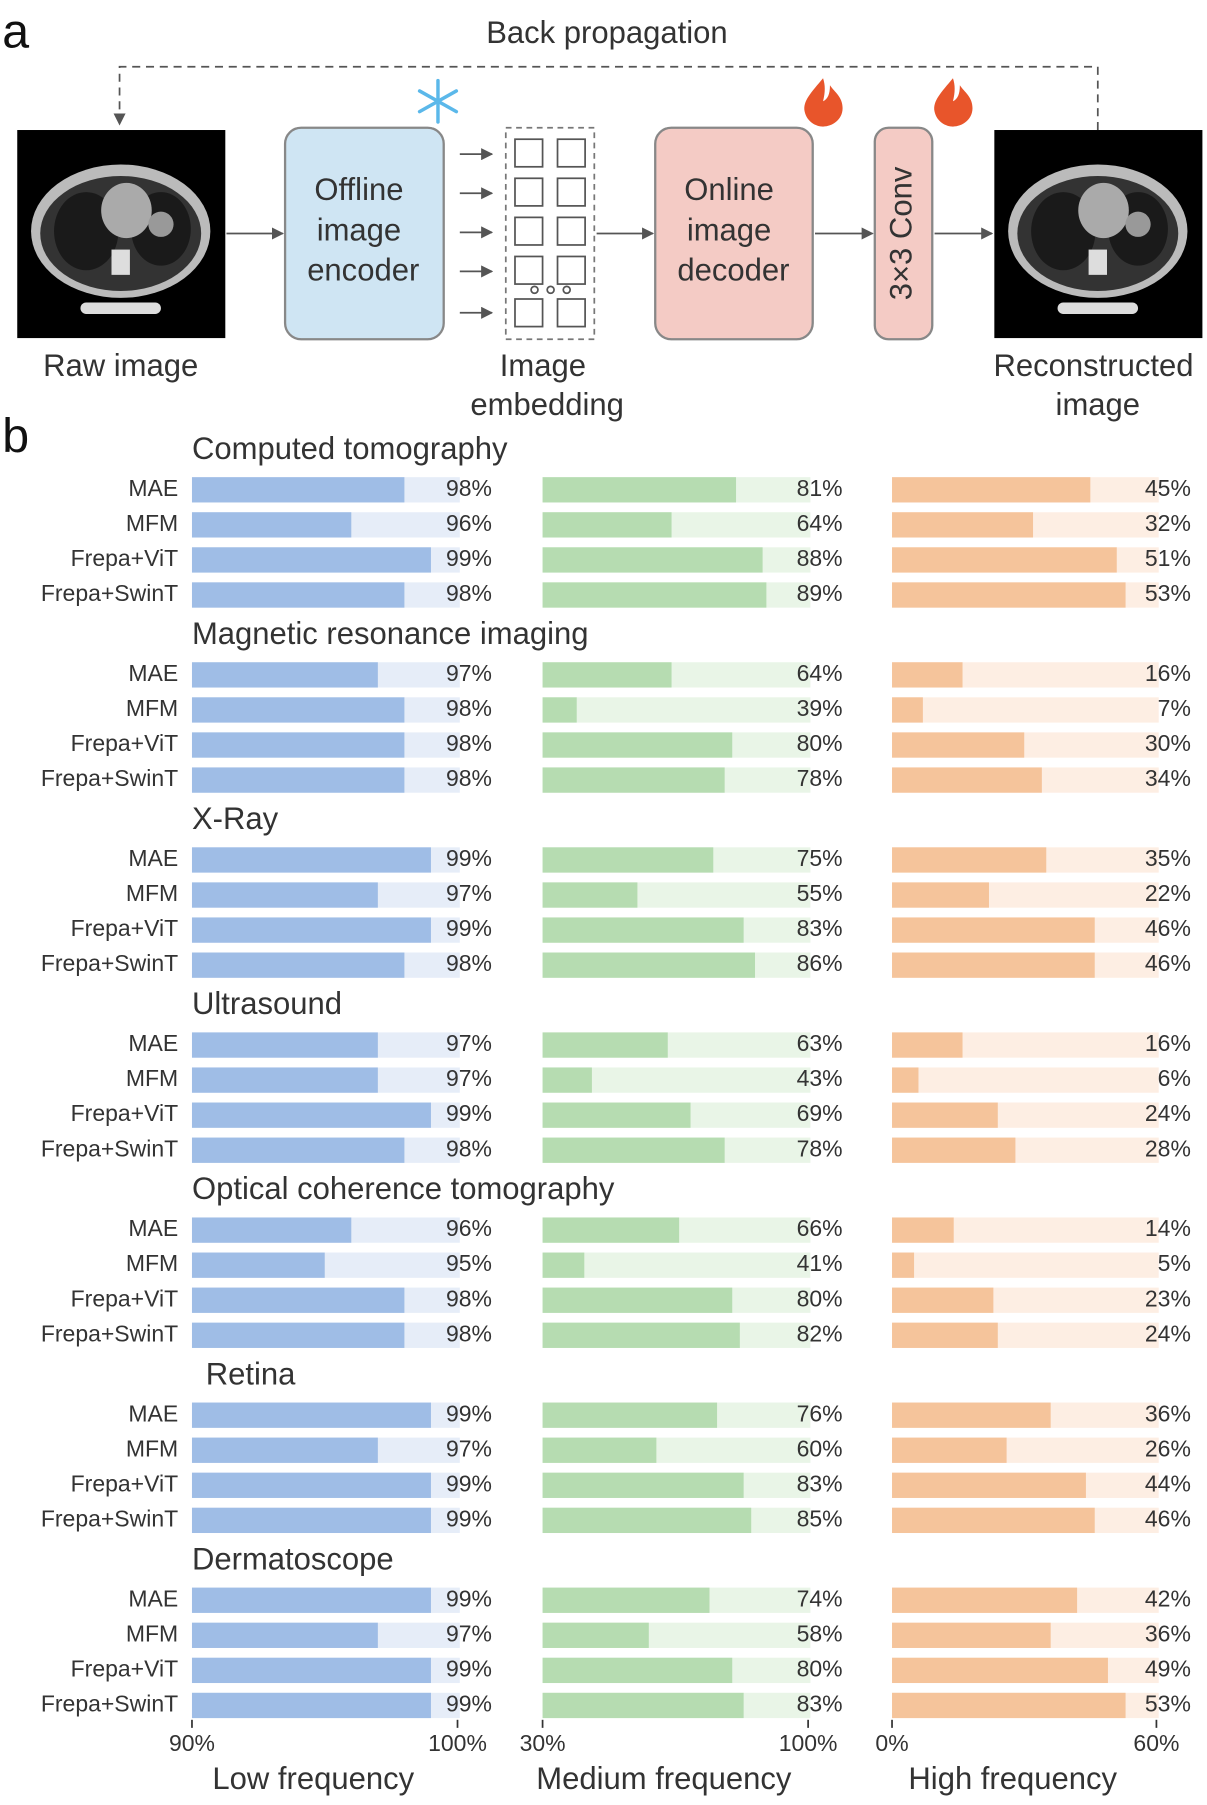 This screenshot has width=1207, height=1805. Describe the element at coordinates (820, 593) in the screenshot. I see `value-label: 89%` at that location.